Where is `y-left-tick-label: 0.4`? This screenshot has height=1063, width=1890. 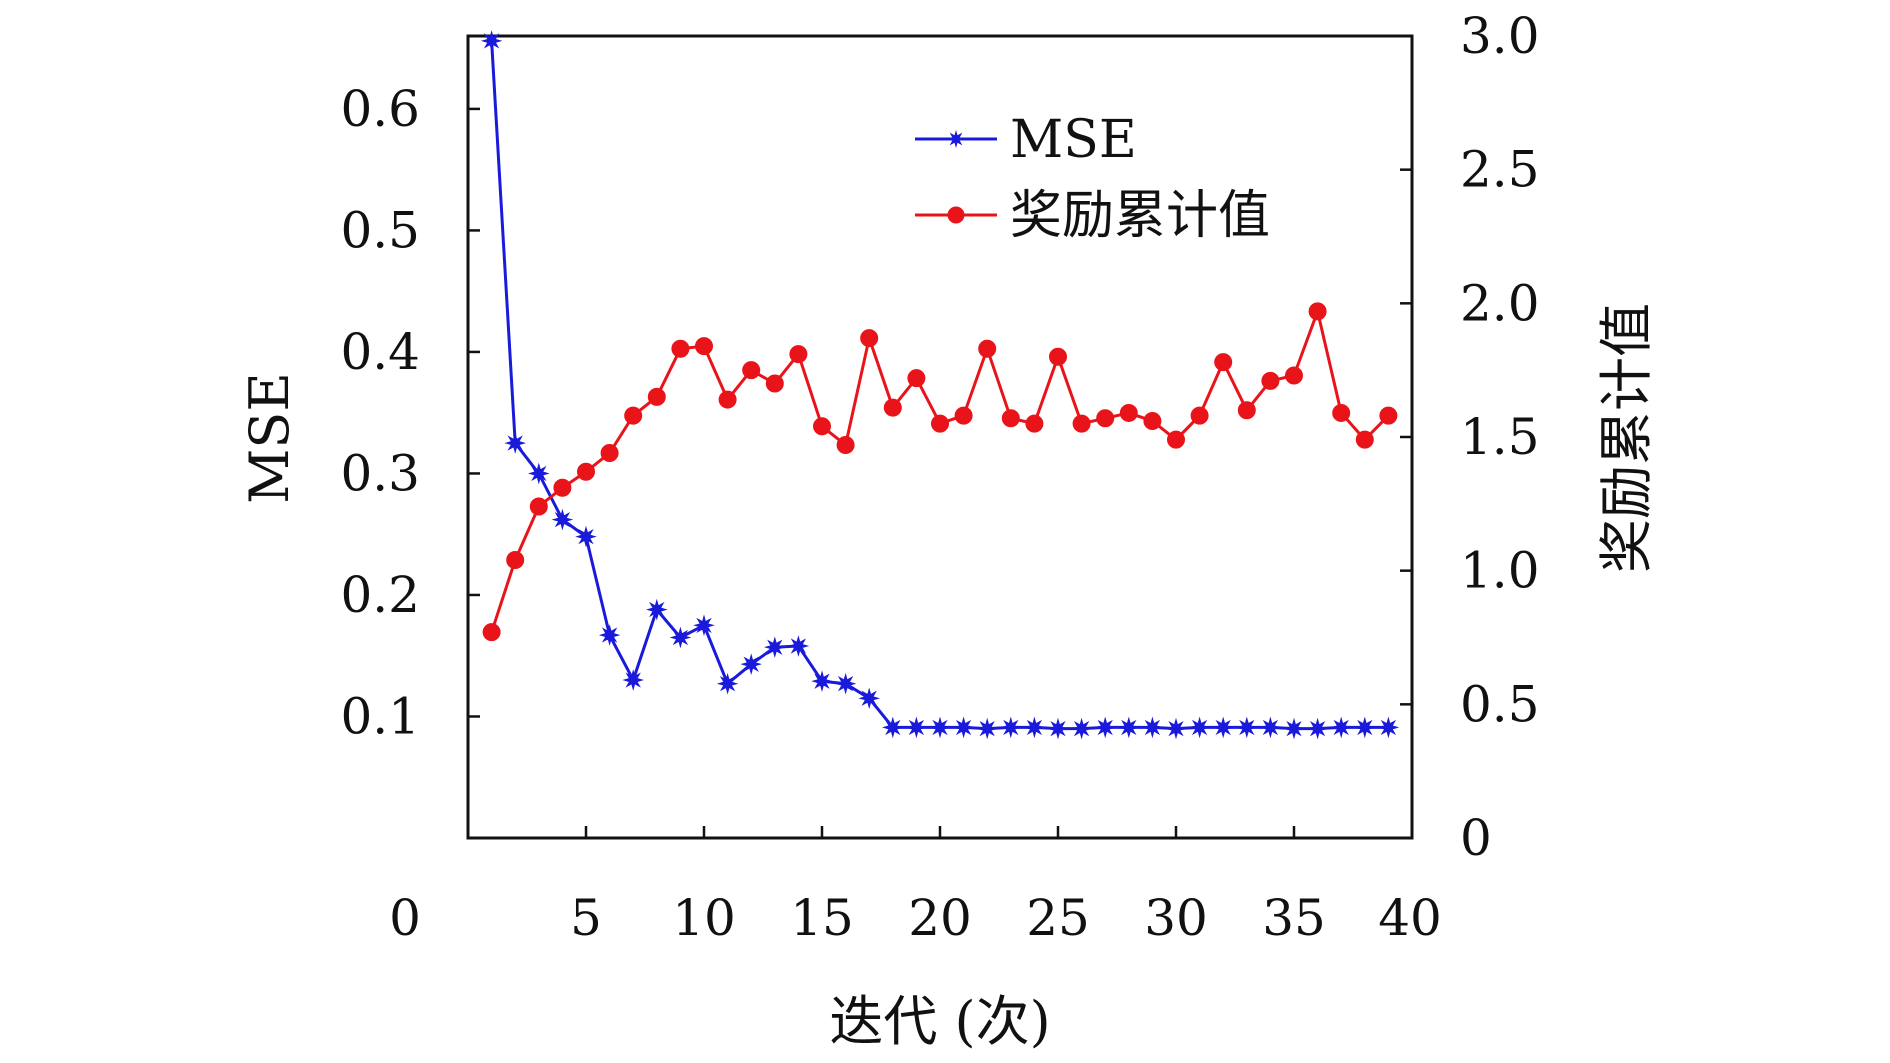
y-left-tick-label: 0.4 is located at coordinates (380, 352).